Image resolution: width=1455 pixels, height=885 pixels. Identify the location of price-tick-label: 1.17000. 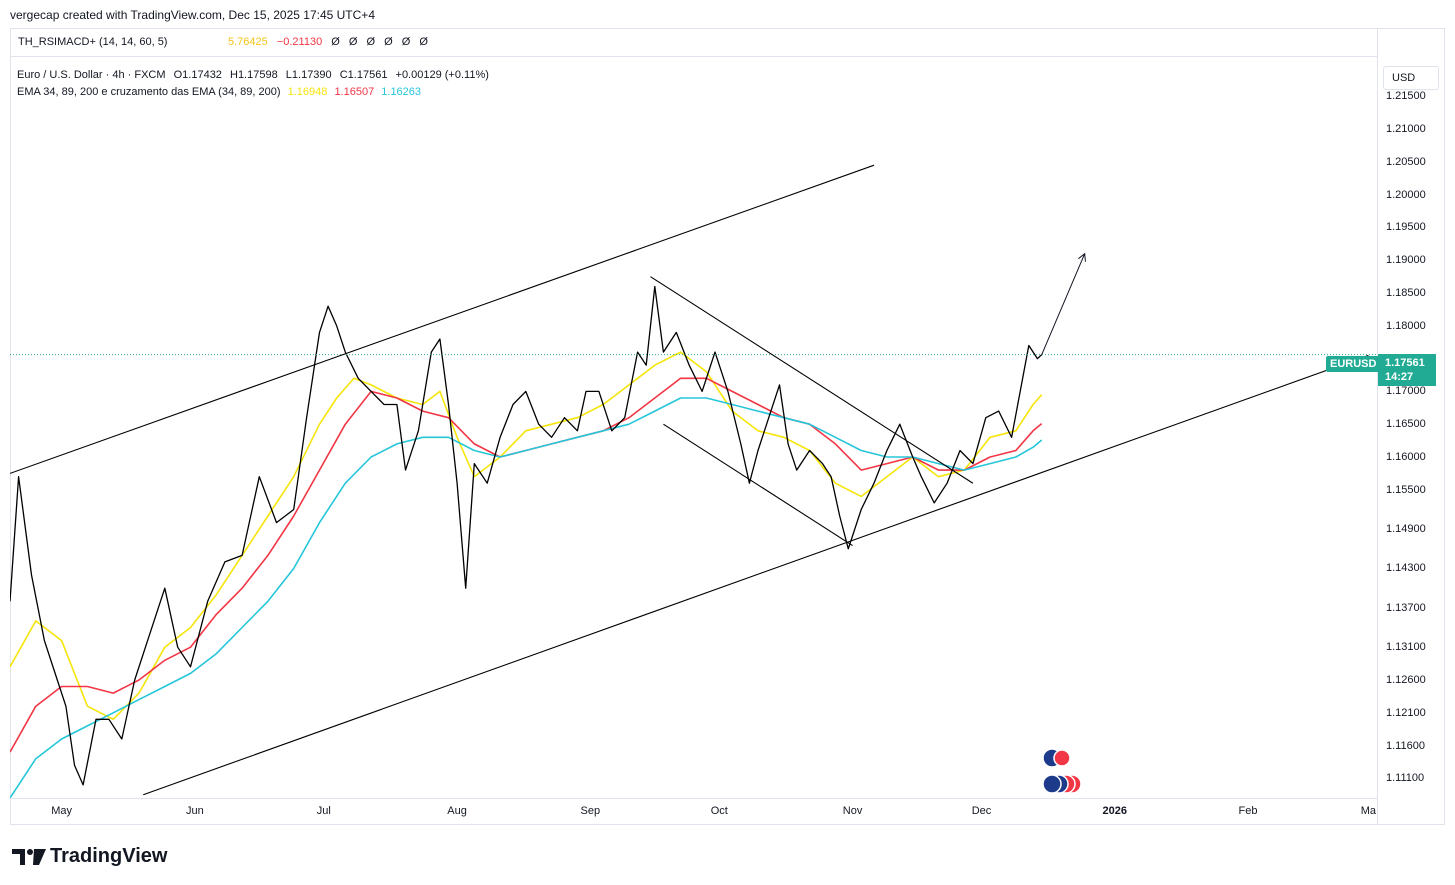
(1406, 391).